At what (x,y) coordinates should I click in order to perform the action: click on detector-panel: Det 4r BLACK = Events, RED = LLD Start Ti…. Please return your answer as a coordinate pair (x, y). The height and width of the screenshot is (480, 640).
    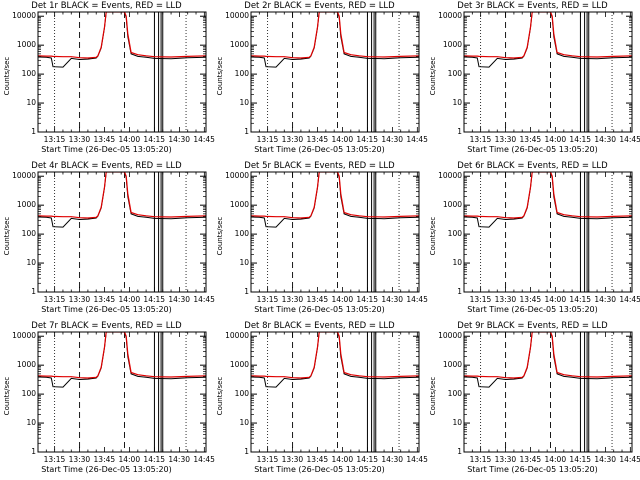
    Looking at the image, I should click on (107, 240).